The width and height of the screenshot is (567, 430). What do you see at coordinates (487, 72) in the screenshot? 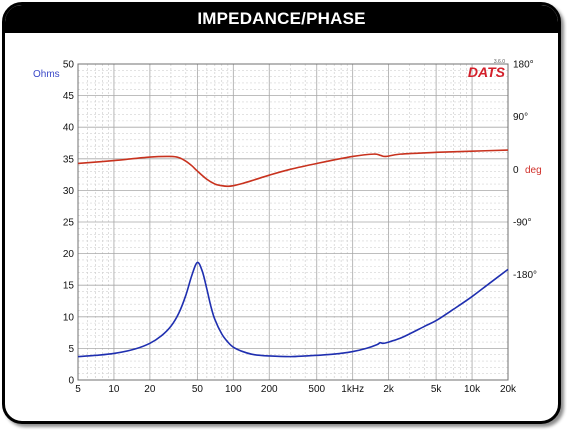
I see `dats-logo: DATS` at bounding box center [487, 72].